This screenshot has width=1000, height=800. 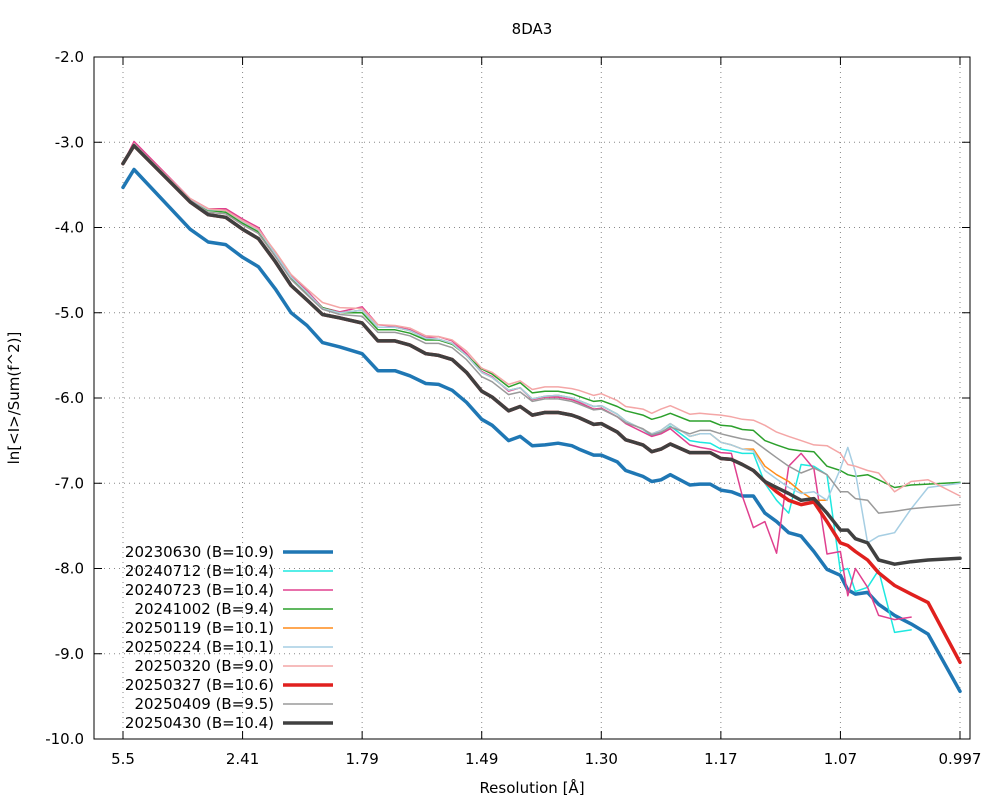 I want to click on y-tick-label: -10.0, so click(x=64, y=739).